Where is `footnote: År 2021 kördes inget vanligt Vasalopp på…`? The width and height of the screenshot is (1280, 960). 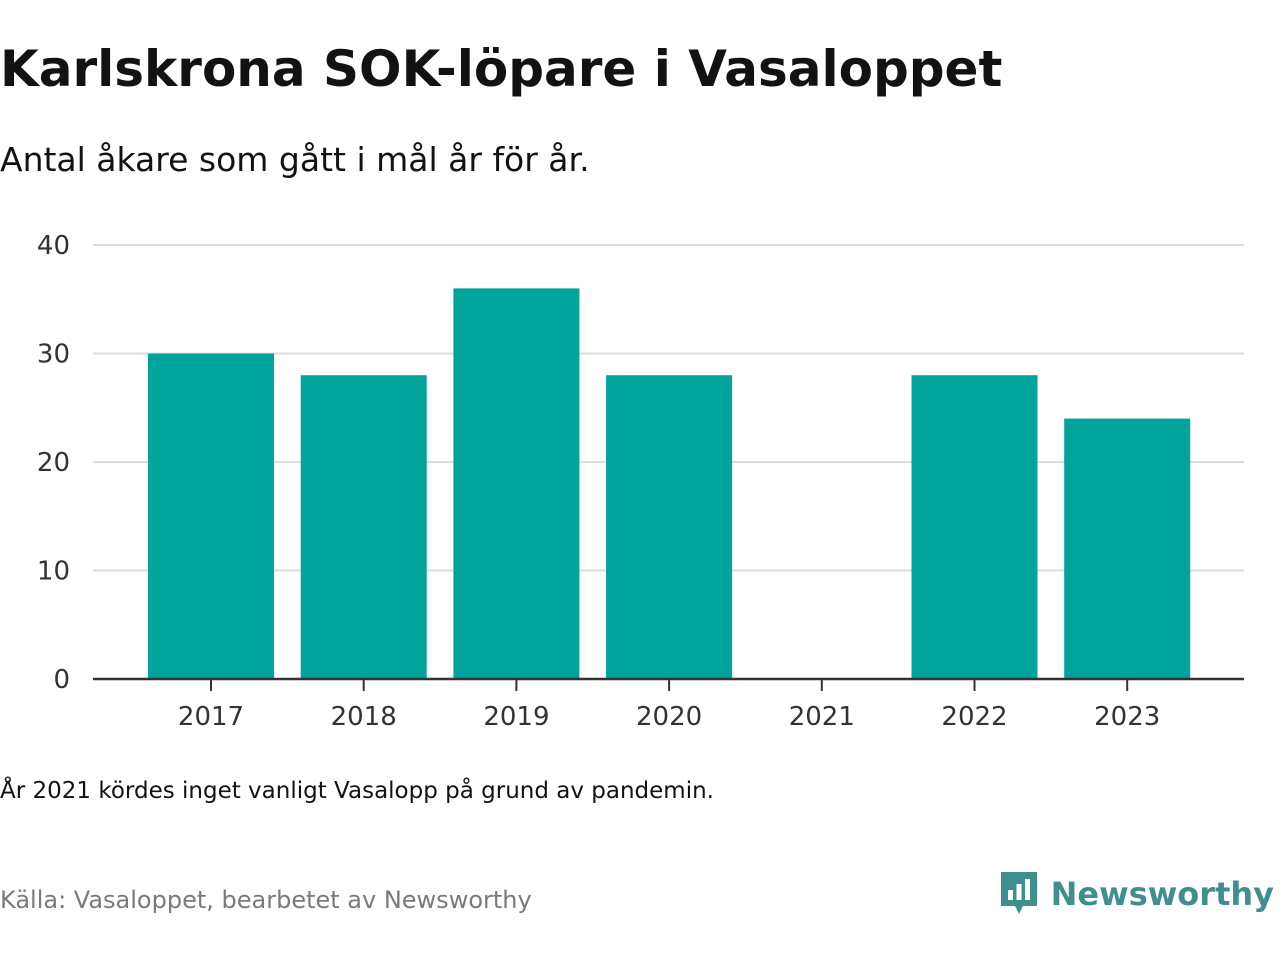 footnote: År 2021 kördes inget vanligt Vasalopp på… is located at coordinates (357, 791).